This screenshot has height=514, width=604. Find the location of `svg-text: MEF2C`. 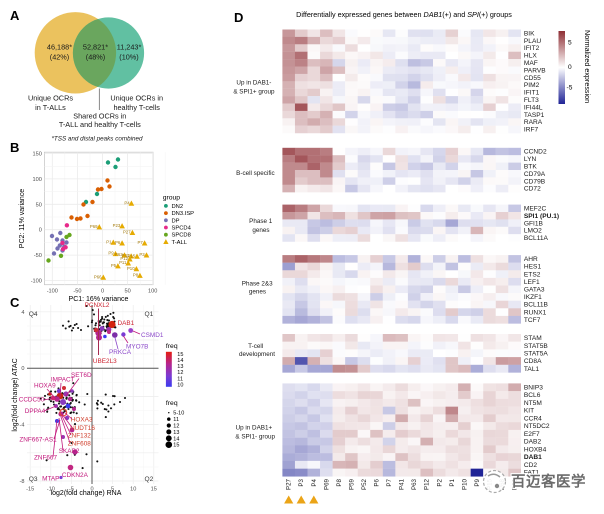

svg-text: MEF2C is located at coordinates (535, 209).